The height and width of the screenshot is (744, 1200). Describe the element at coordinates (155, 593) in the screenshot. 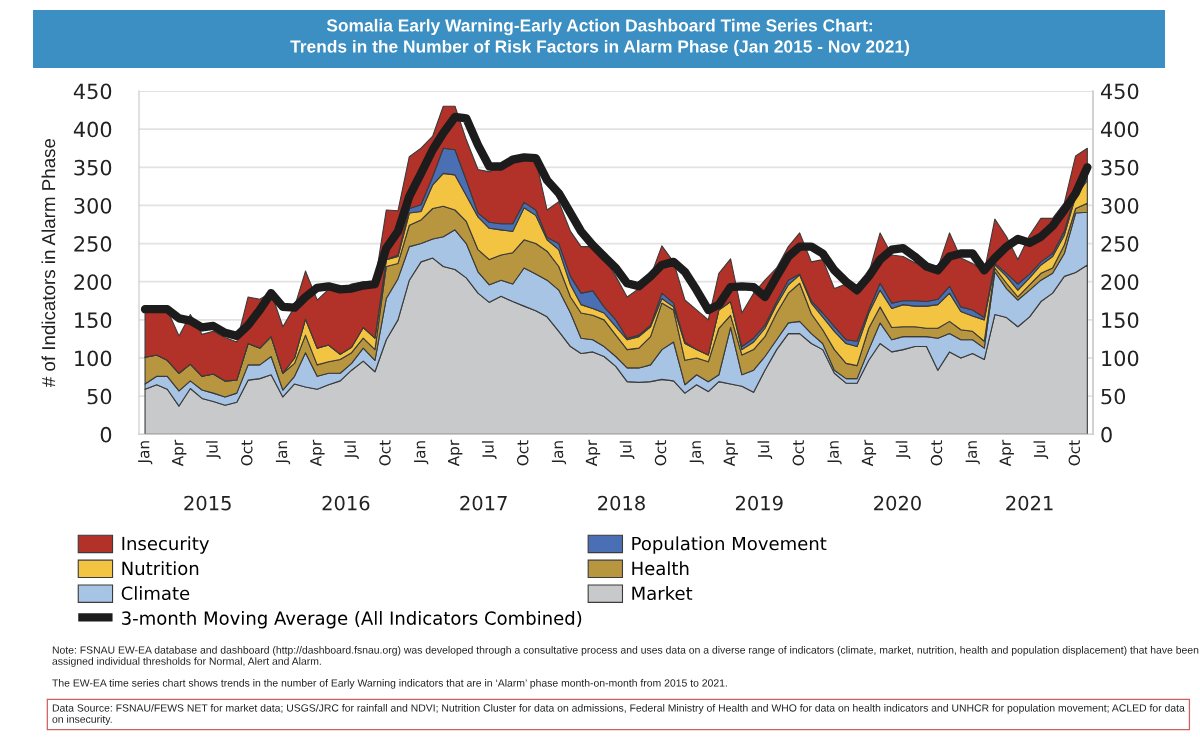

I see `legend-label: Climate` at that location.